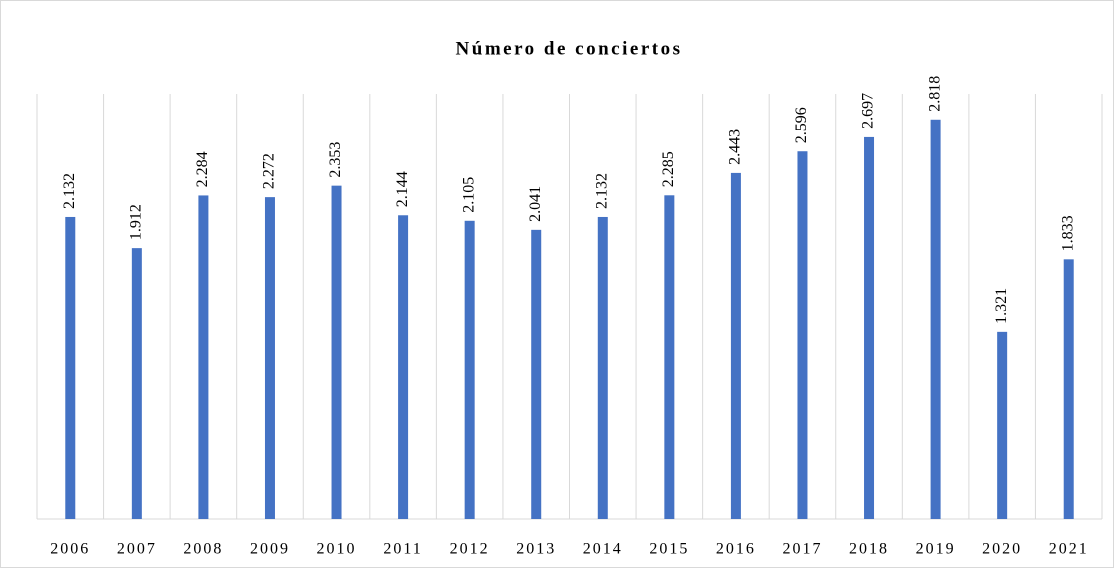 This screenshot has width=1114, height=568. Describe the element at coordinates (270, 549) in the screenshot. I see `x-tick-label: 2009` at that location.